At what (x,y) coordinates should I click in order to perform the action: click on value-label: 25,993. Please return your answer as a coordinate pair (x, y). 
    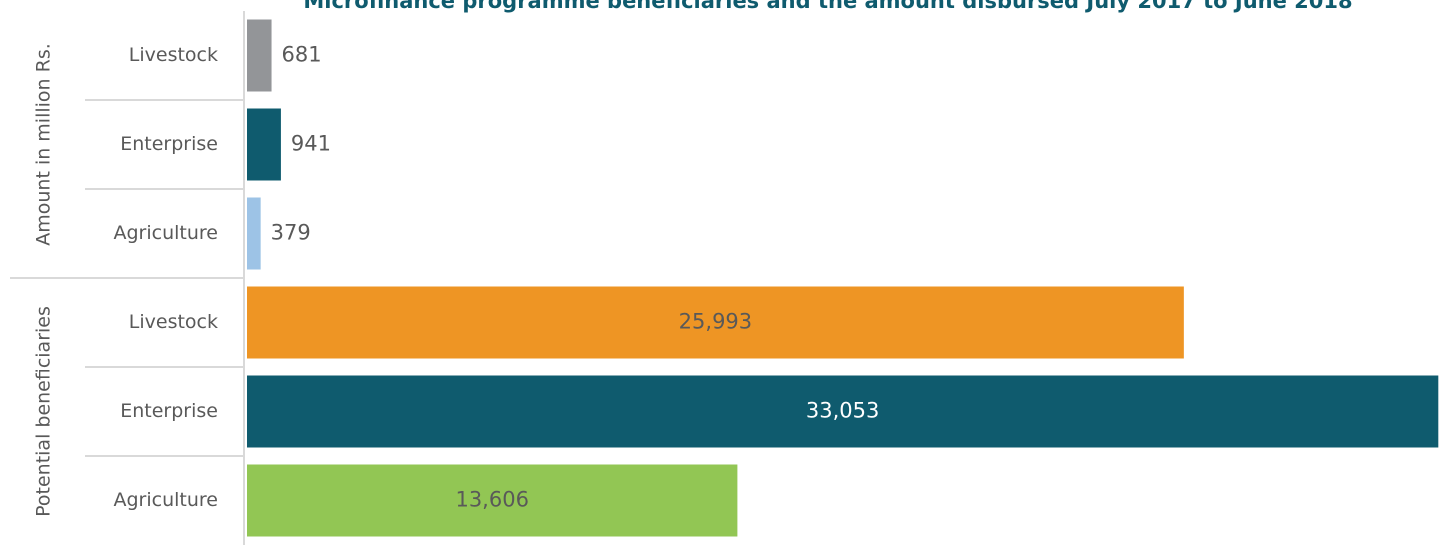
    Looking at the image, I should click on (715, 322).